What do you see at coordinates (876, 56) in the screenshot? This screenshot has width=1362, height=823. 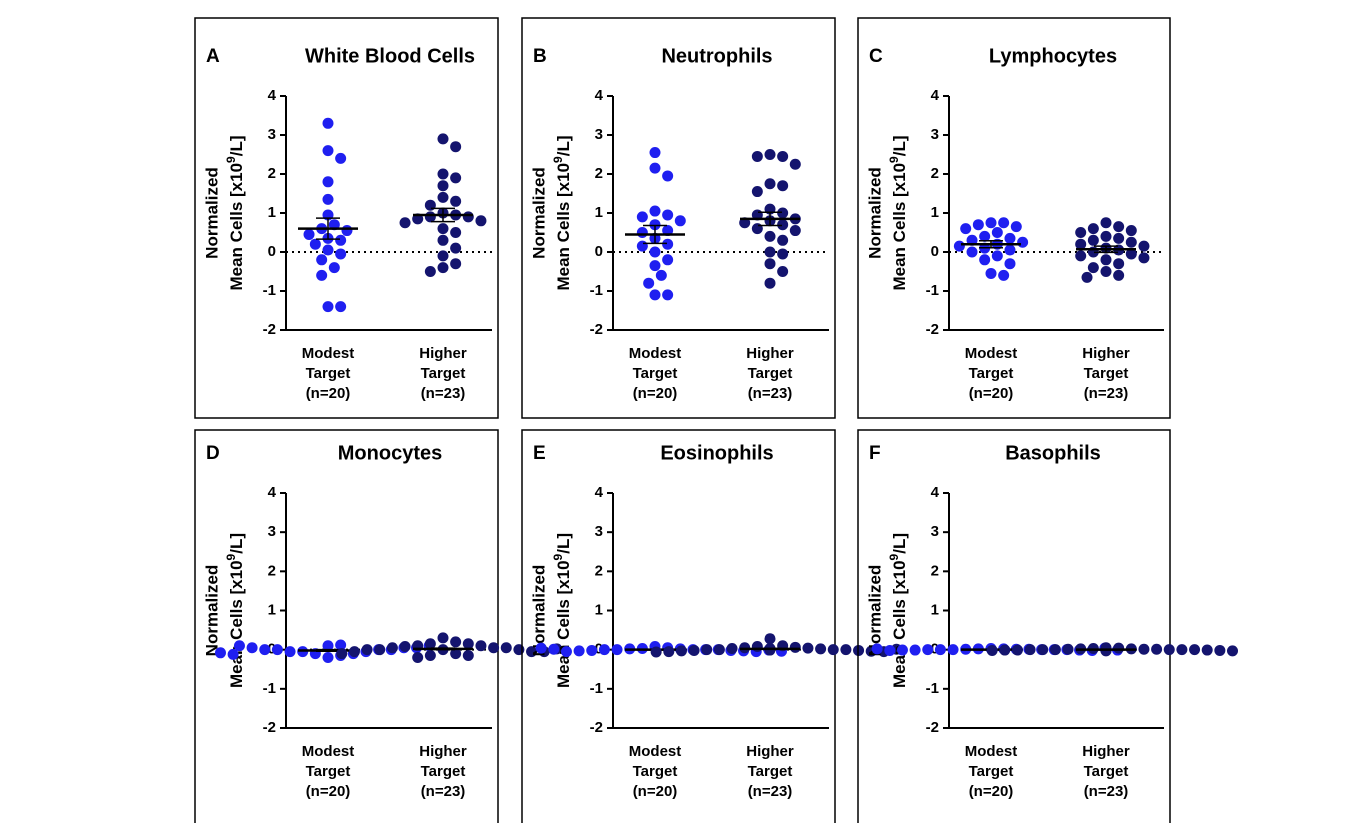 I see `panel-letter: C` at bounding box center [876, 56].